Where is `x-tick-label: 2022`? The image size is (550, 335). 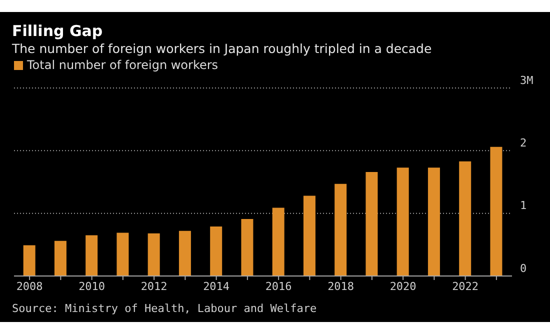
x-tick-label: 2022 is located at coordinates (465, 286).